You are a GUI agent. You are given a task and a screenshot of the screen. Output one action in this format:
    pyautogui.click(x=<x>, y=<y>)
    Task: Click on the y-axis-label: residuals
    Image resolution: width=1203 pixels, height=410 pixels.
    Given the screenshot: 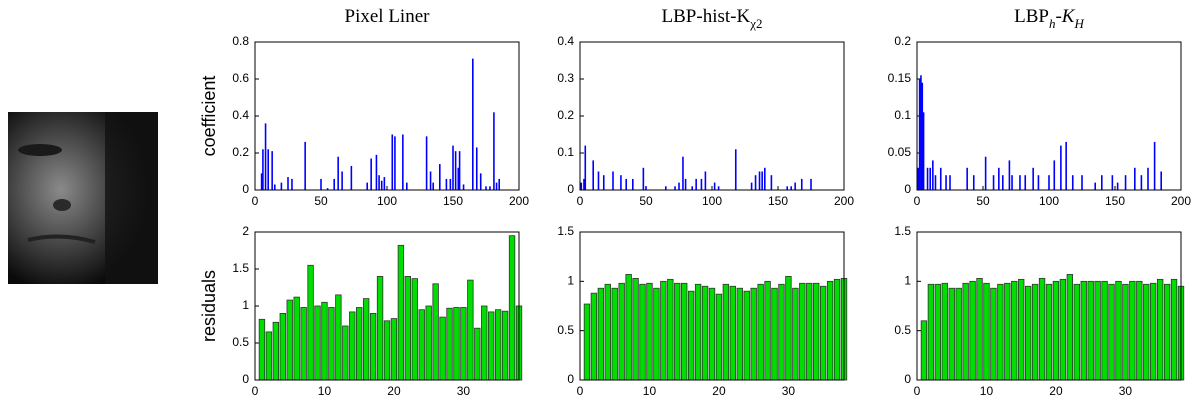 What is the action you would take?
    pyautogui.click(x=209, y=306)
    